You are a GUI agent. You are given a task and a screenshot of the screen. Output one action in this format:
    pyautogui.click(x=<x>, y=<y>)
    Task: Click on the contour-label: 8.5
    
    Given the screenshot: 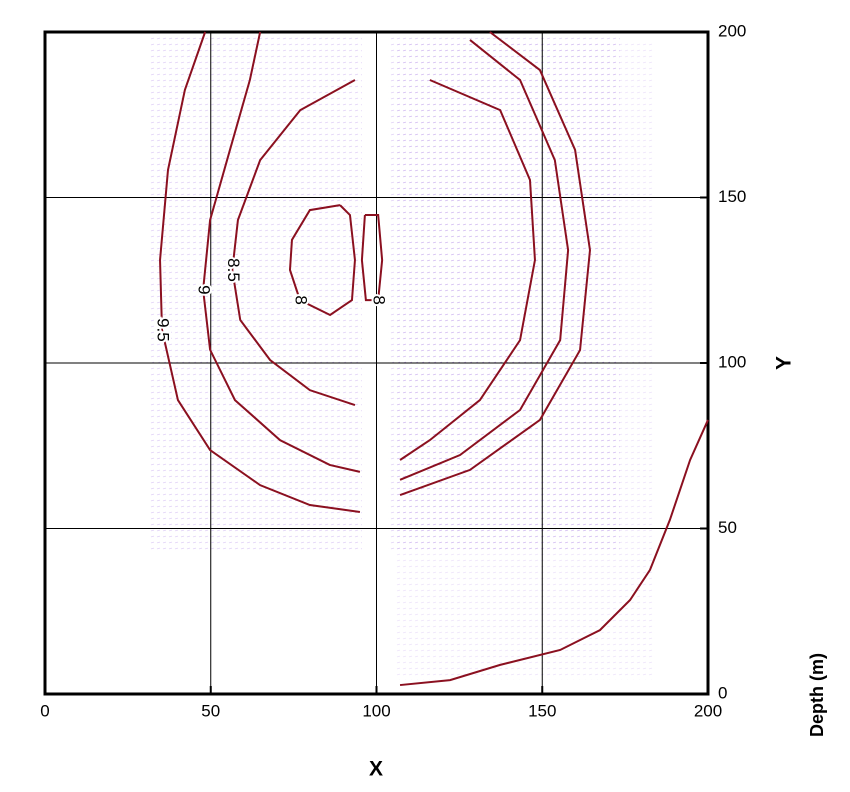 What is the action you would take?
    pyautogui.click(x=233, y=270)
    